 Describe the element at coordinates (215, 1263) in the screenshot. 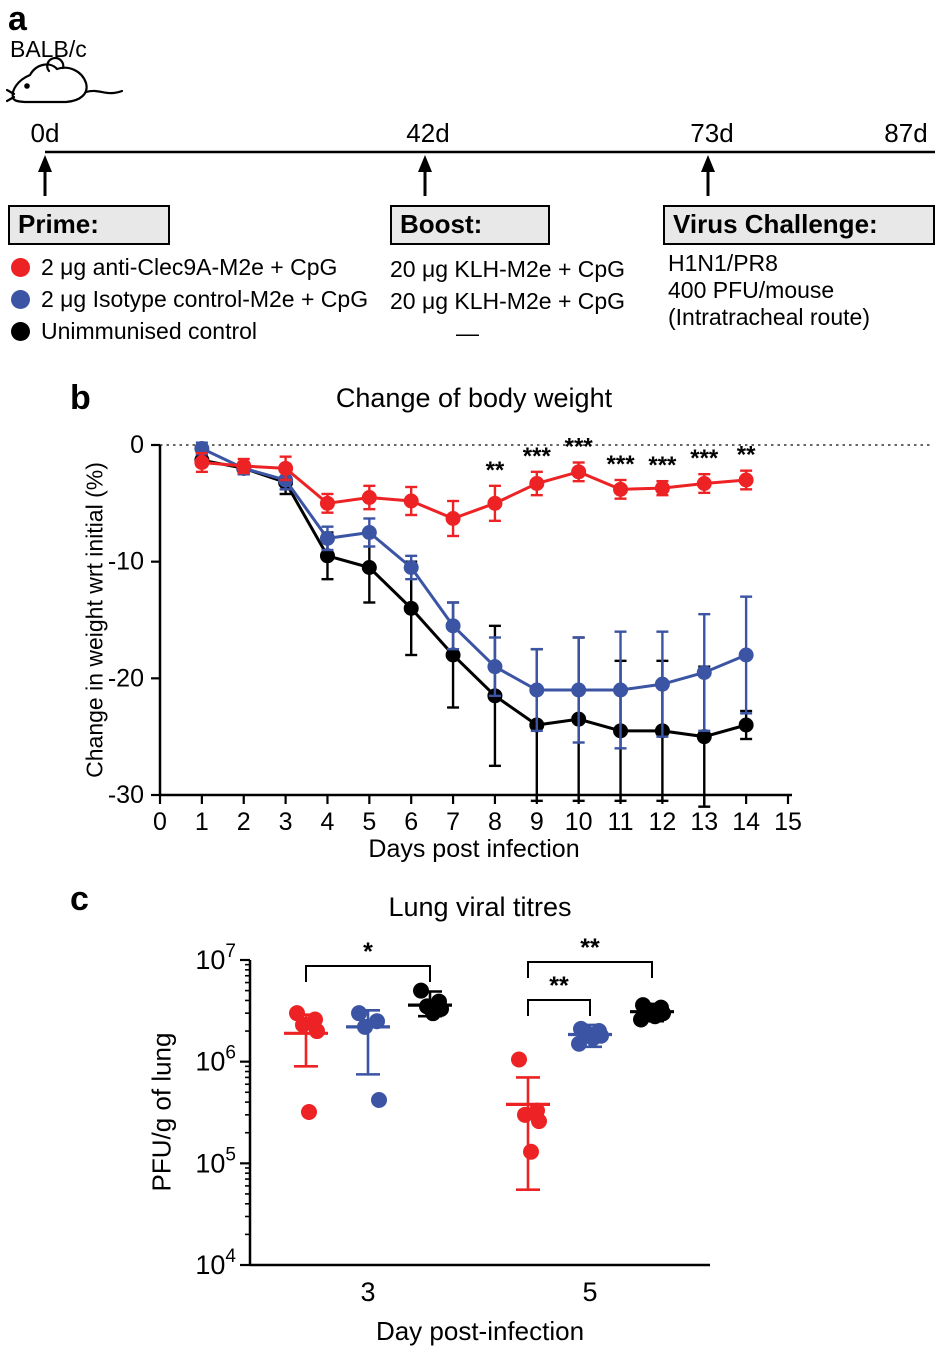

I see `svg-text: 10⁴` at that location.